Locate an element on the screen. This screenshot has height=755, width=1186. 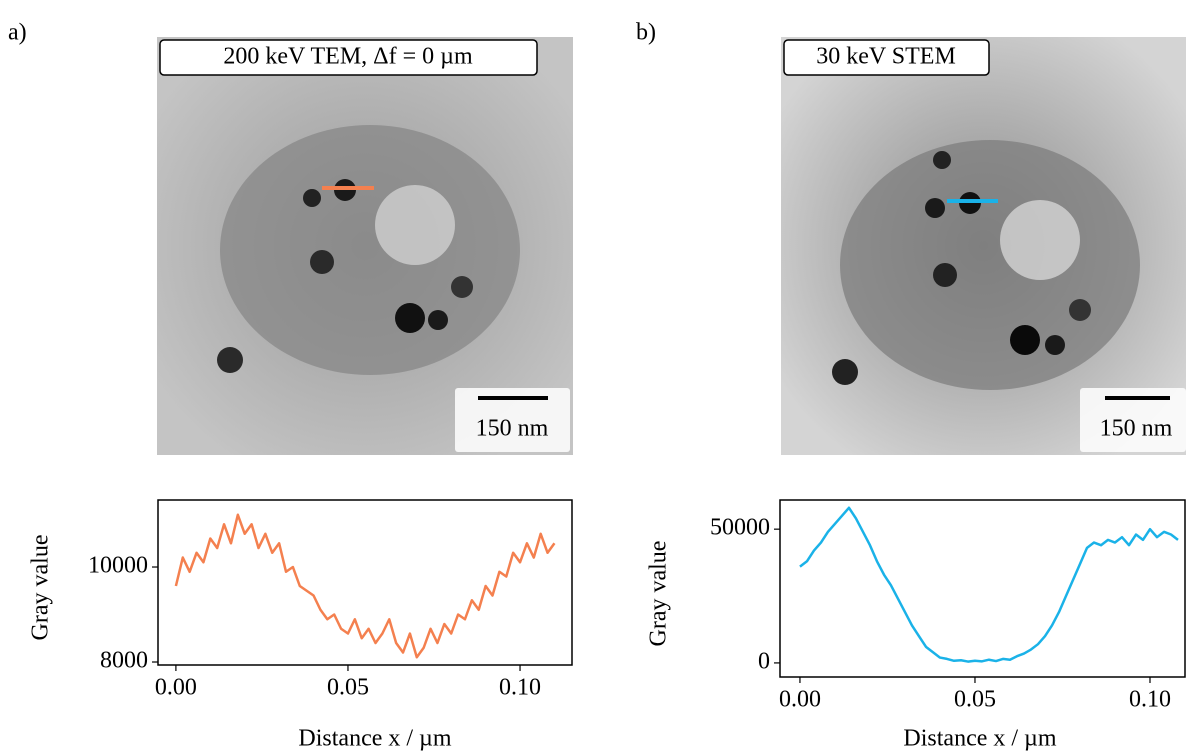
panel-label: a) is located at coordinates (17, 33).